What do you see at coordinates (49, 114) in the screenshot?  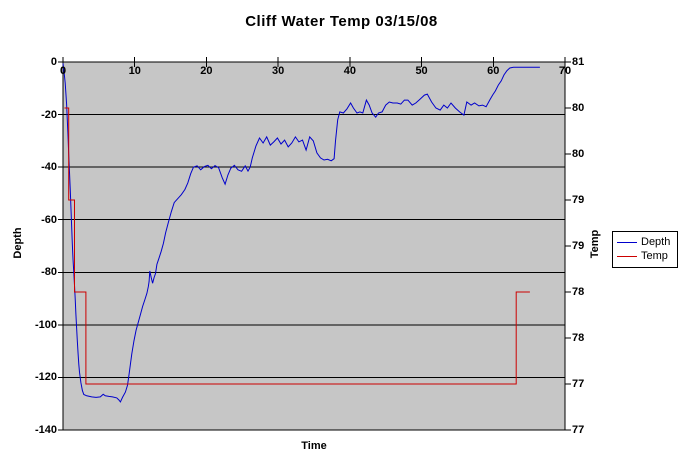 I see `y-left-tick-label: -20` at bounding box center [49, 114].